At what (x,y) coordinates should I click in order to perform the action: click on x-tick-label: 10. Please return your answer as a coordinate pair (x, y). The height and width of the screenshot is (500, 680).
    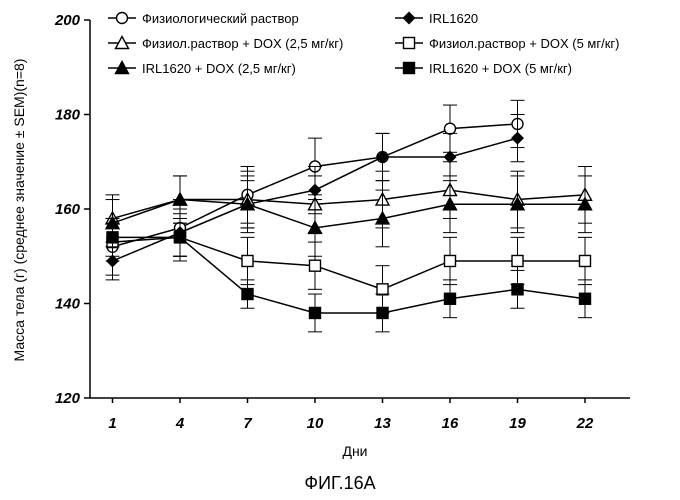
    Looking at the image, I should click on (315, 423).